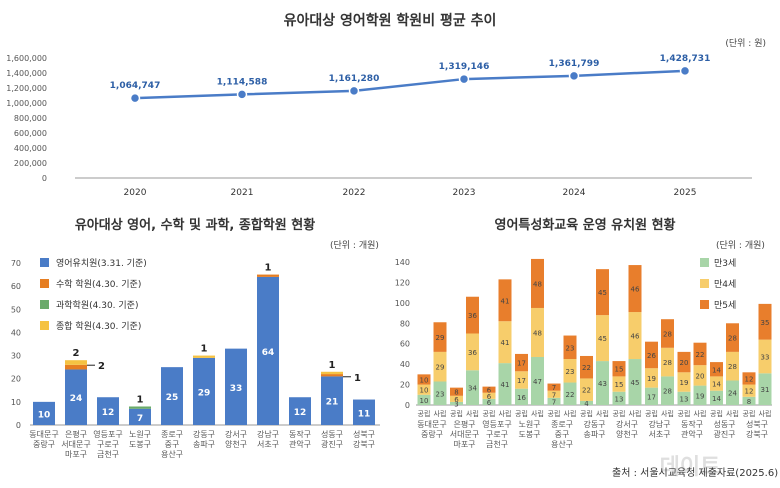 The image size is (780, 488). What do you see at coordinates (685, 193) in the screenshot?
I see `chart1-x-tick: 2025` at bounding box center [685, 193].